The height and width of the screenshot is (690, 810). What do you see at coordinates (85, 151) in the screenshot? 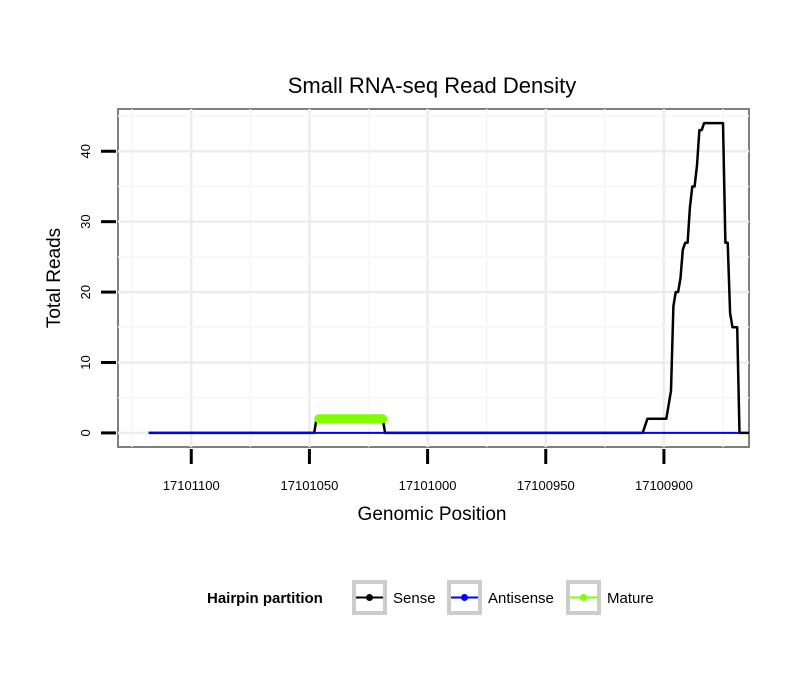
I see `y-tick-label: 40` at bounding box center [85, 151].